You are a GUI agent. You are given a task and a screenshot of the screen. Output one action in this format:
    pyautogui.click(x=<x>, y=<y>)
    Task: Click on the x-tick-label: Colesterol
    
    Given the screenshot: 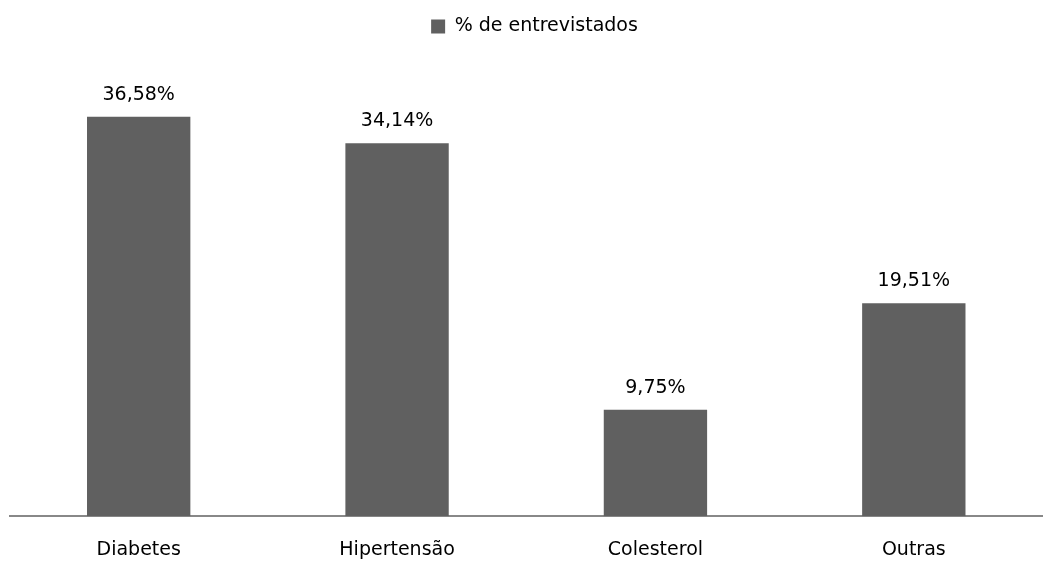 What is the action you would take?
    pyautogui.click(x=655, y=547)
    